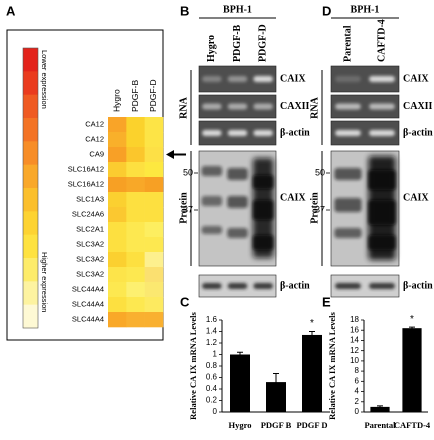 The width and height of the screenshot is (434, 440). I want to click on column-label: PDGF-B, so click(135, 96).